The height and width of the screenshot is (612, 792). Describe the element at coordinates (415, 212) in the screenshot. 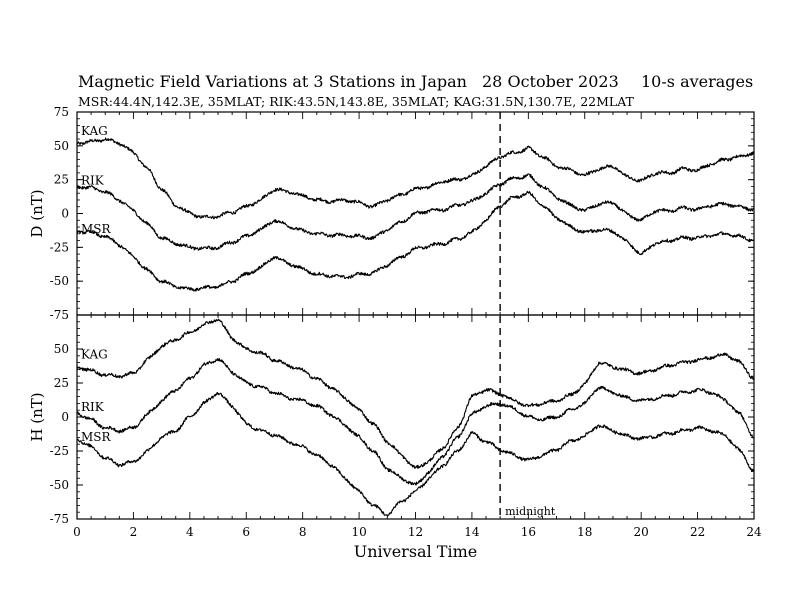

I see `top-series-rik` at that location.